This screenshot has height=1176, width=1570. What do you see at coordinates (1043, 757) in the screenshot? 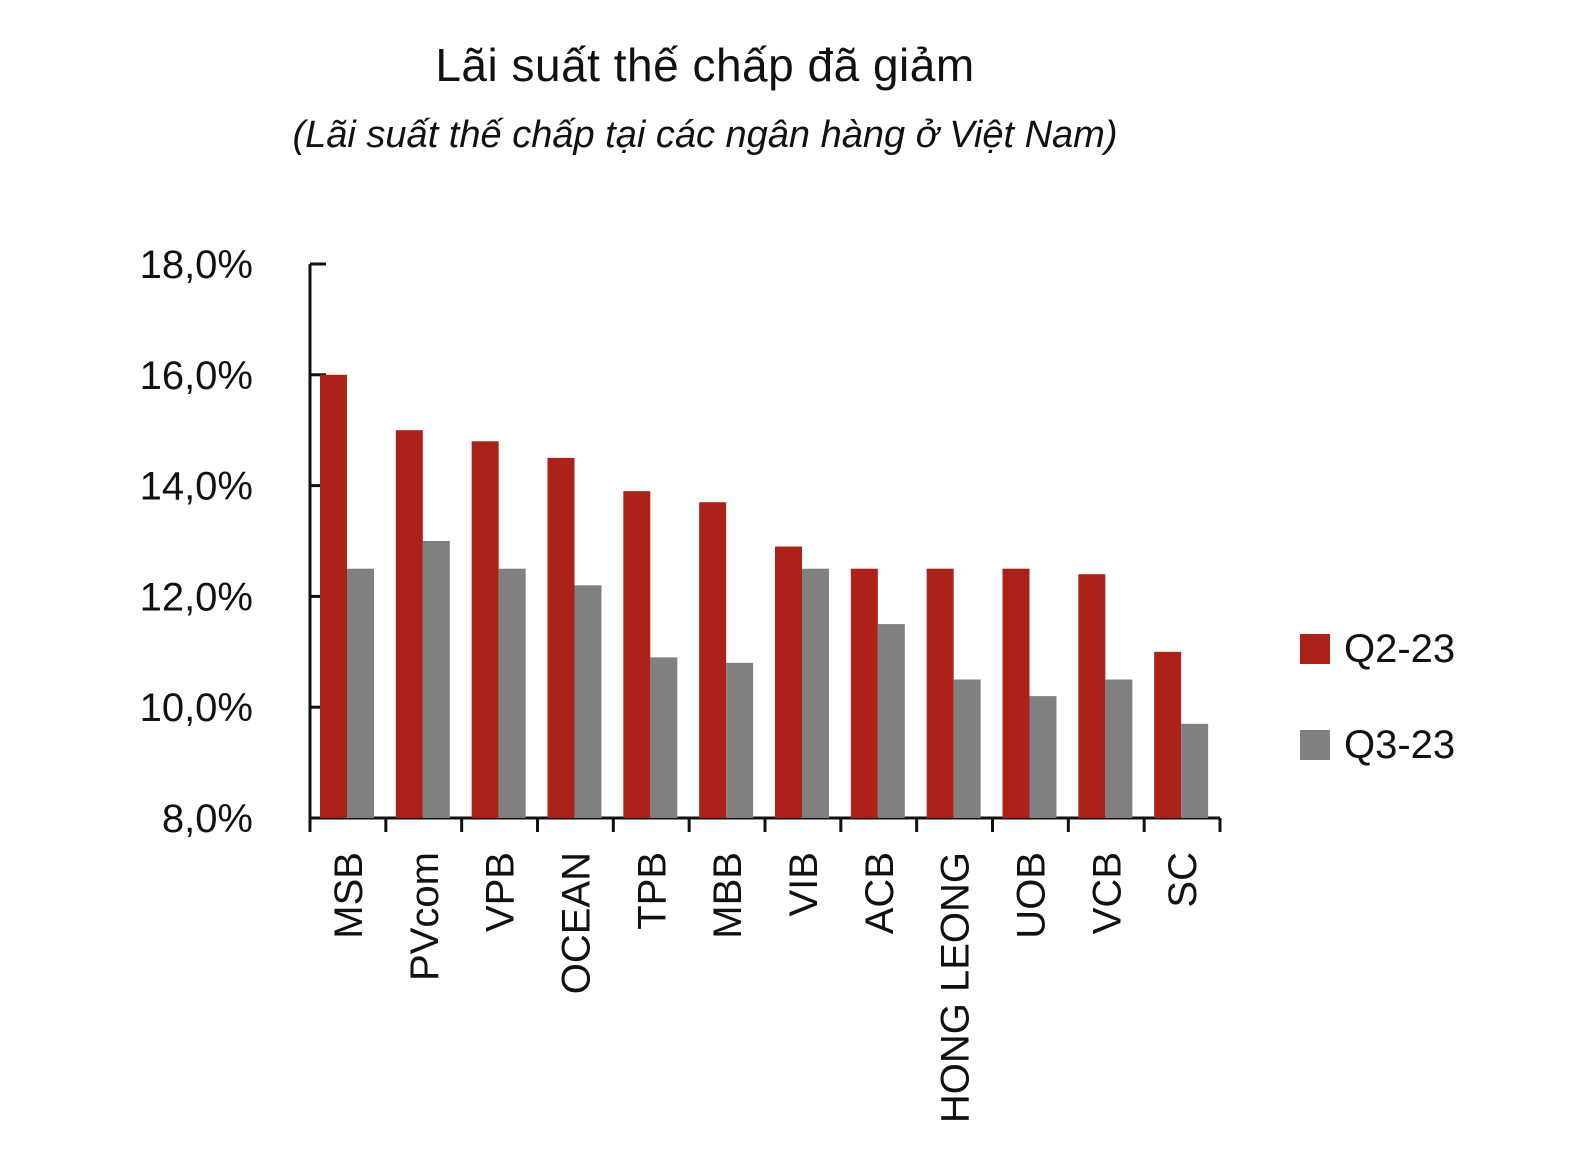
I see `bar-q3-23-uob` at bounding box center [1043, 757].